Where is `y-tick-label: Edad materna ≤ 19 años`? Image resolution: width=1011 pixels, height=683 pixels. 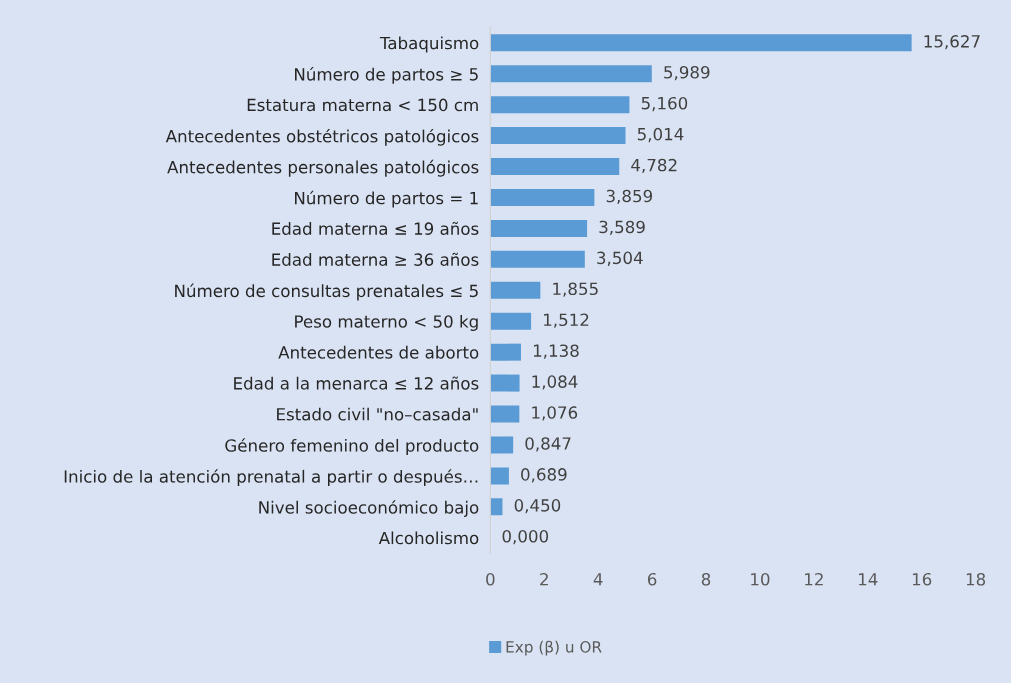
y-tick-label: Edad materna ≤ 19 años is located at coordinates (375, 228).